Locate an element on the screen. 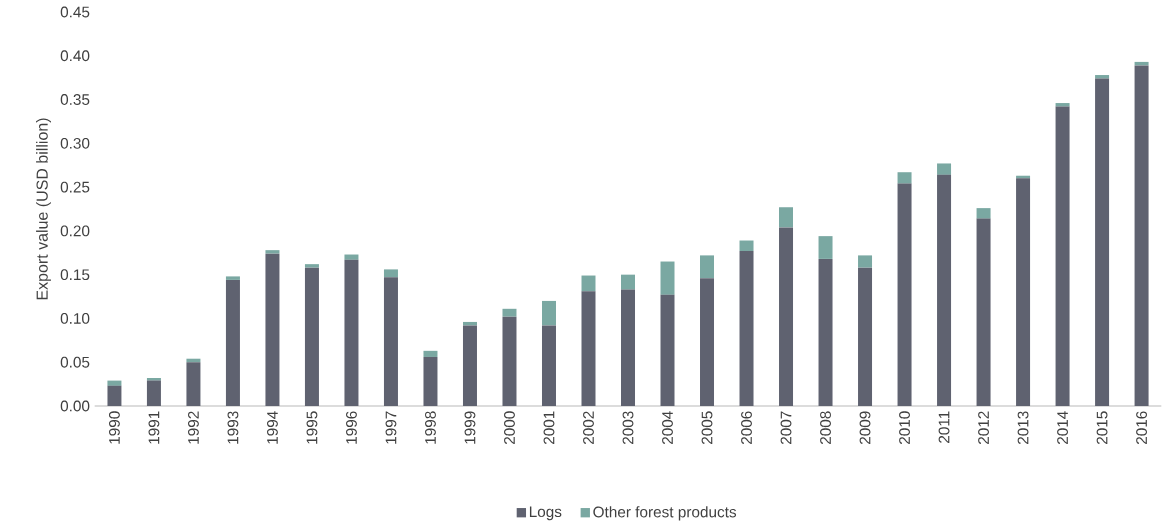 This screenshot has height=531, width=1172. x-tick-label: 1999 is located at coordinates (470, 427).